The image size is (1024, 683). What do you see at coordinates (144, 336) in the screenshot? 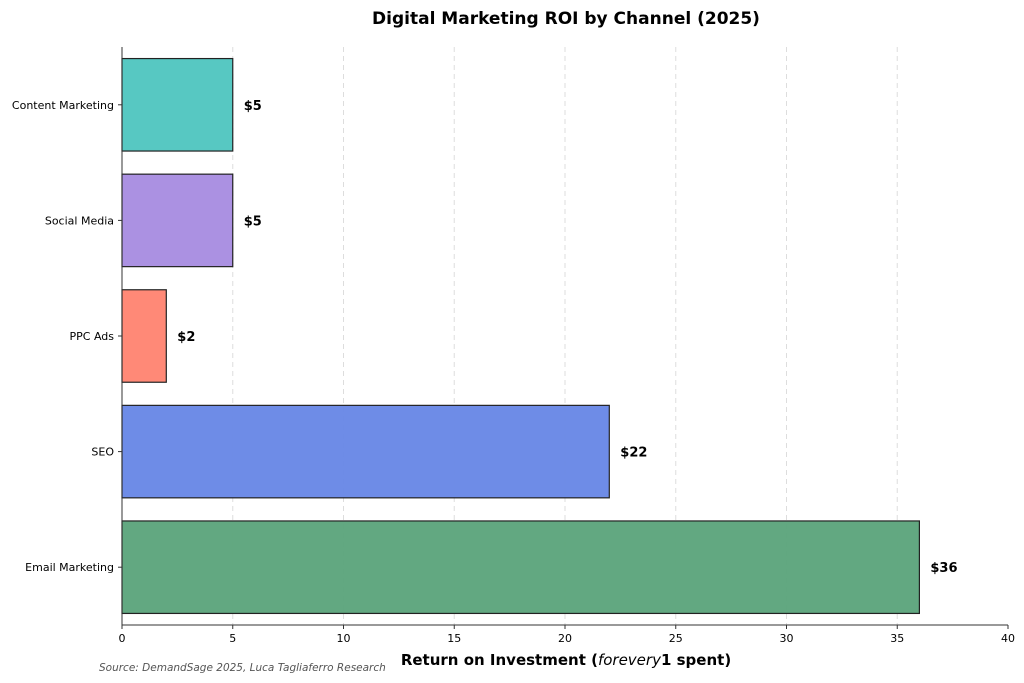
I see `bar-ppc-ads` at bounding box center [144, 336].